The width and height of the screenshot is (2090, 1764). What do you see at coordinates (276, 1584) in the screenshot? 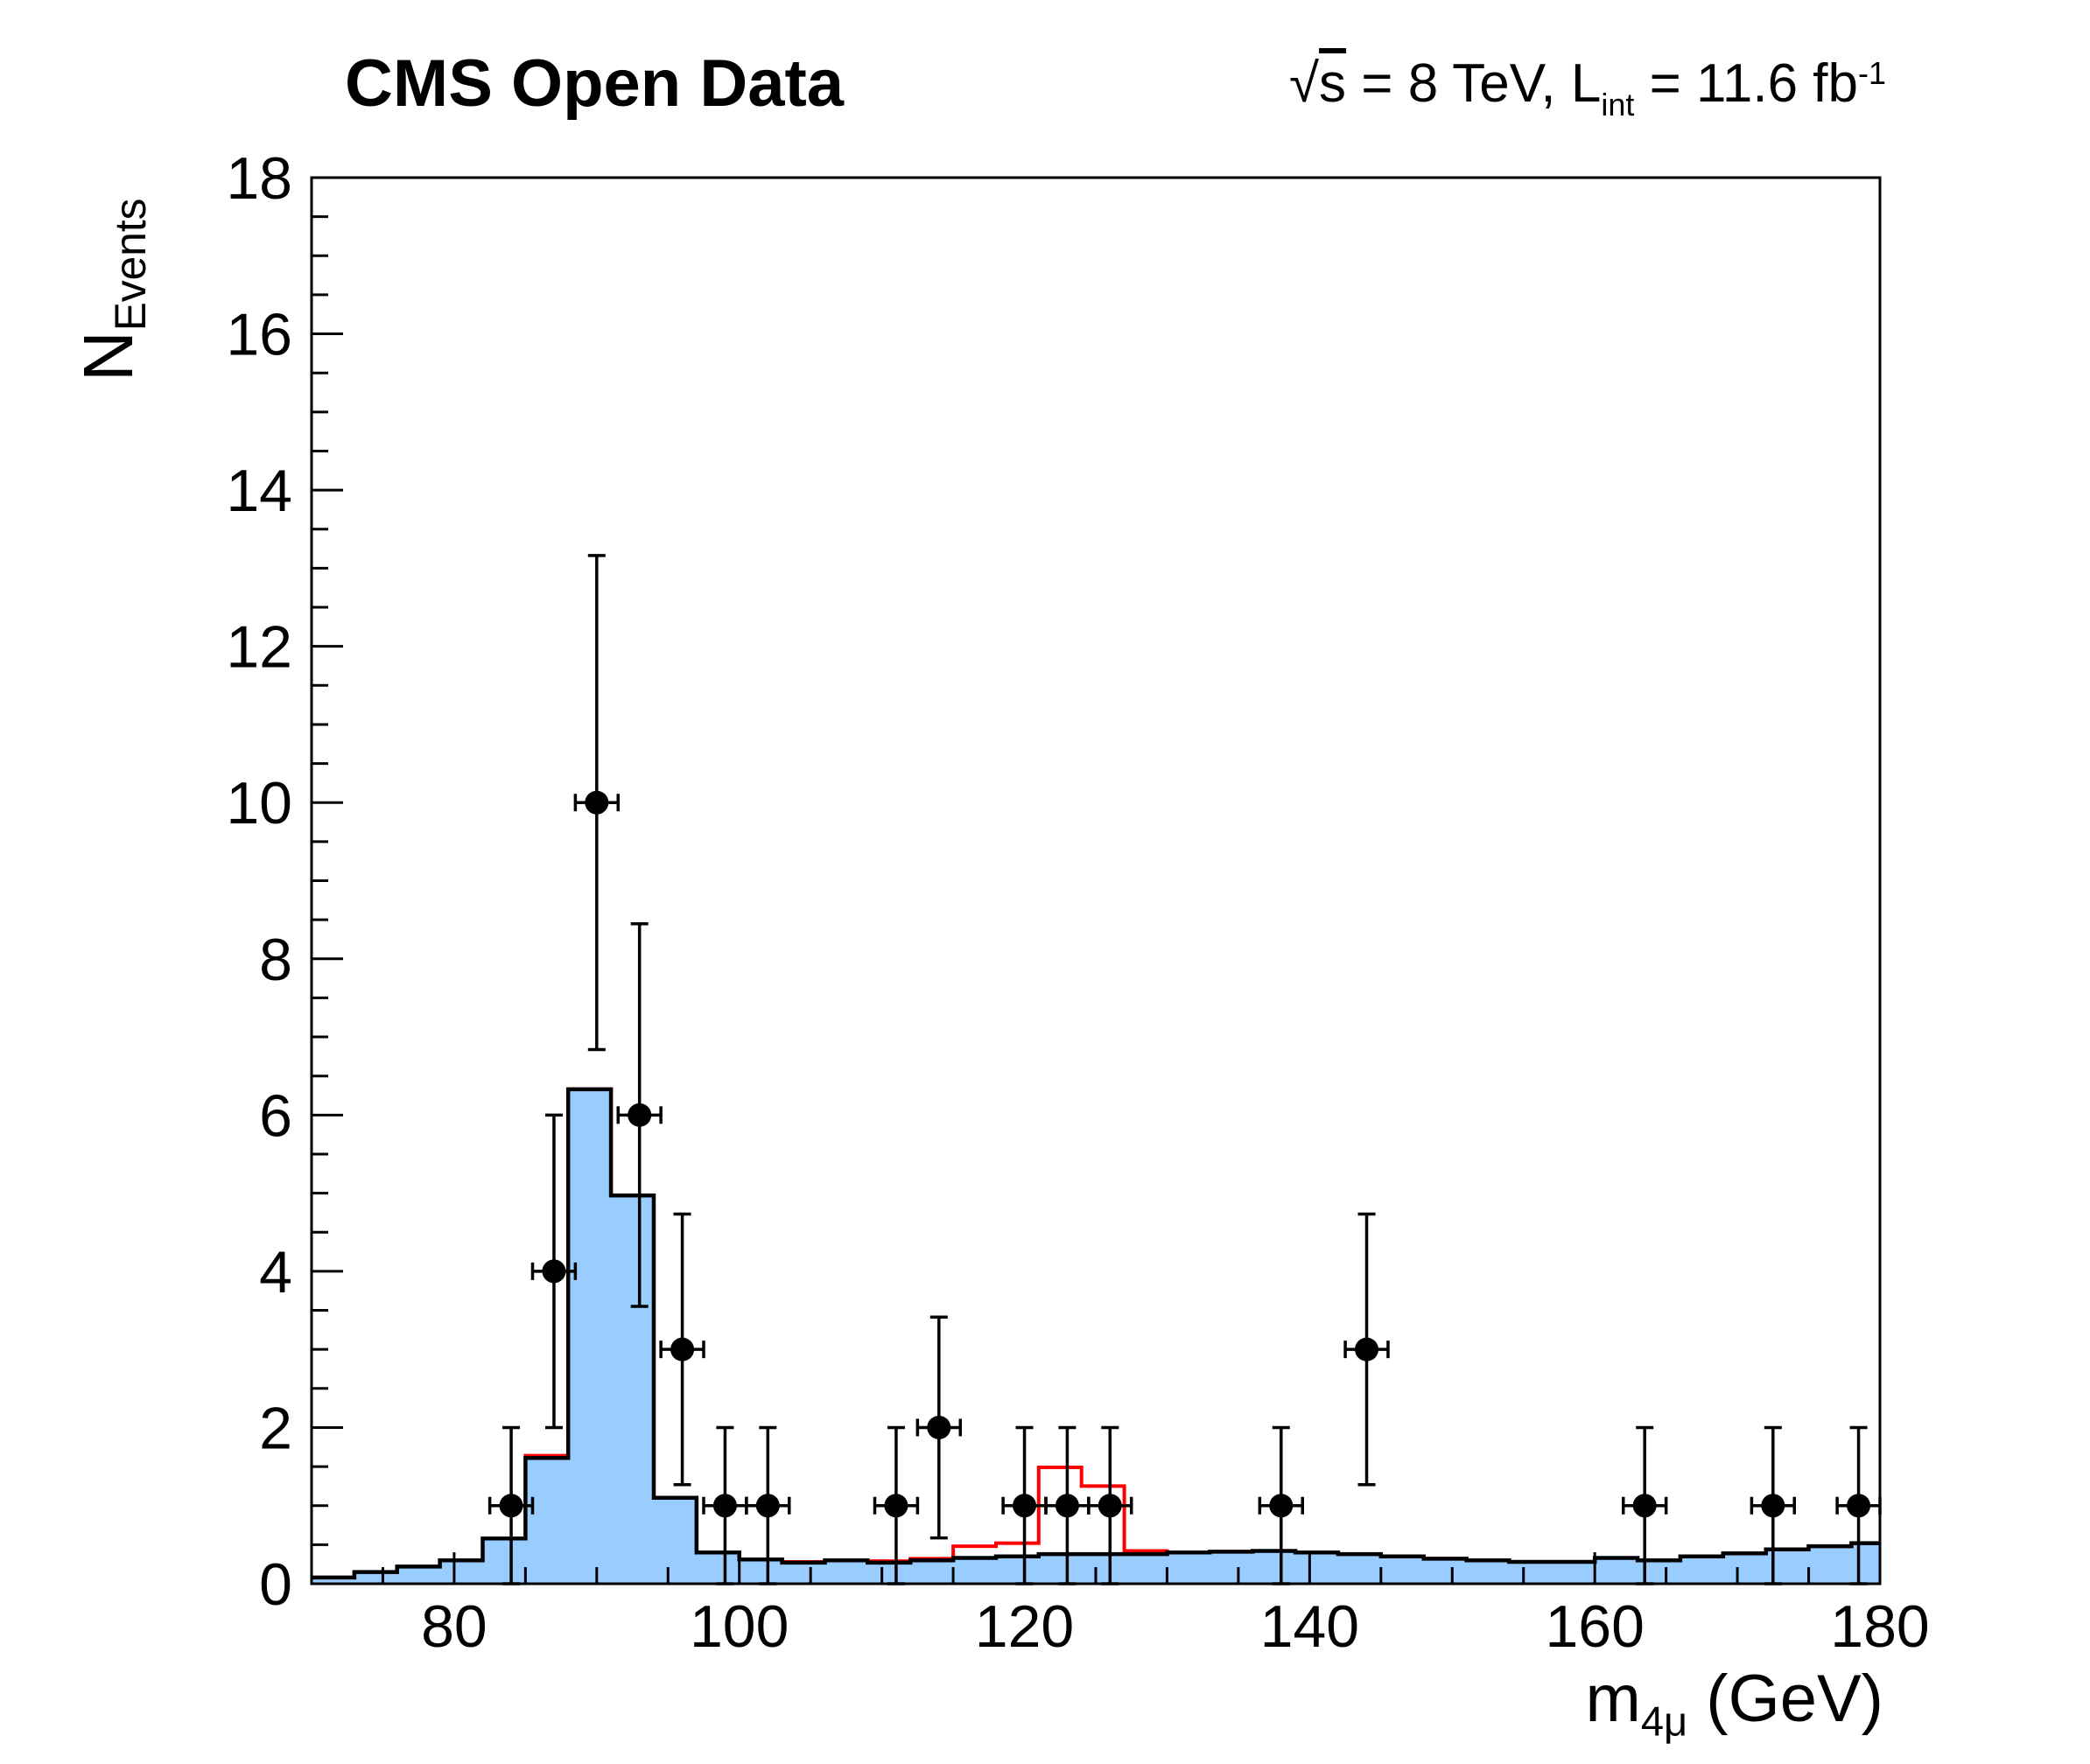
I see `y-tick-label-0: 0` at bounding box center [276, 1584].